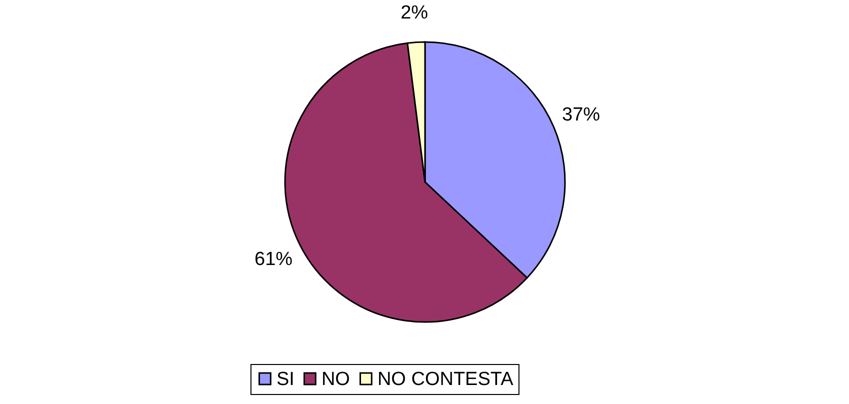 The height and width of the screenshot is (404, 849). Describe the element at coordinates (445, 379) in the screenshot. I see `legend-label: NO CONTESTA` at that location.